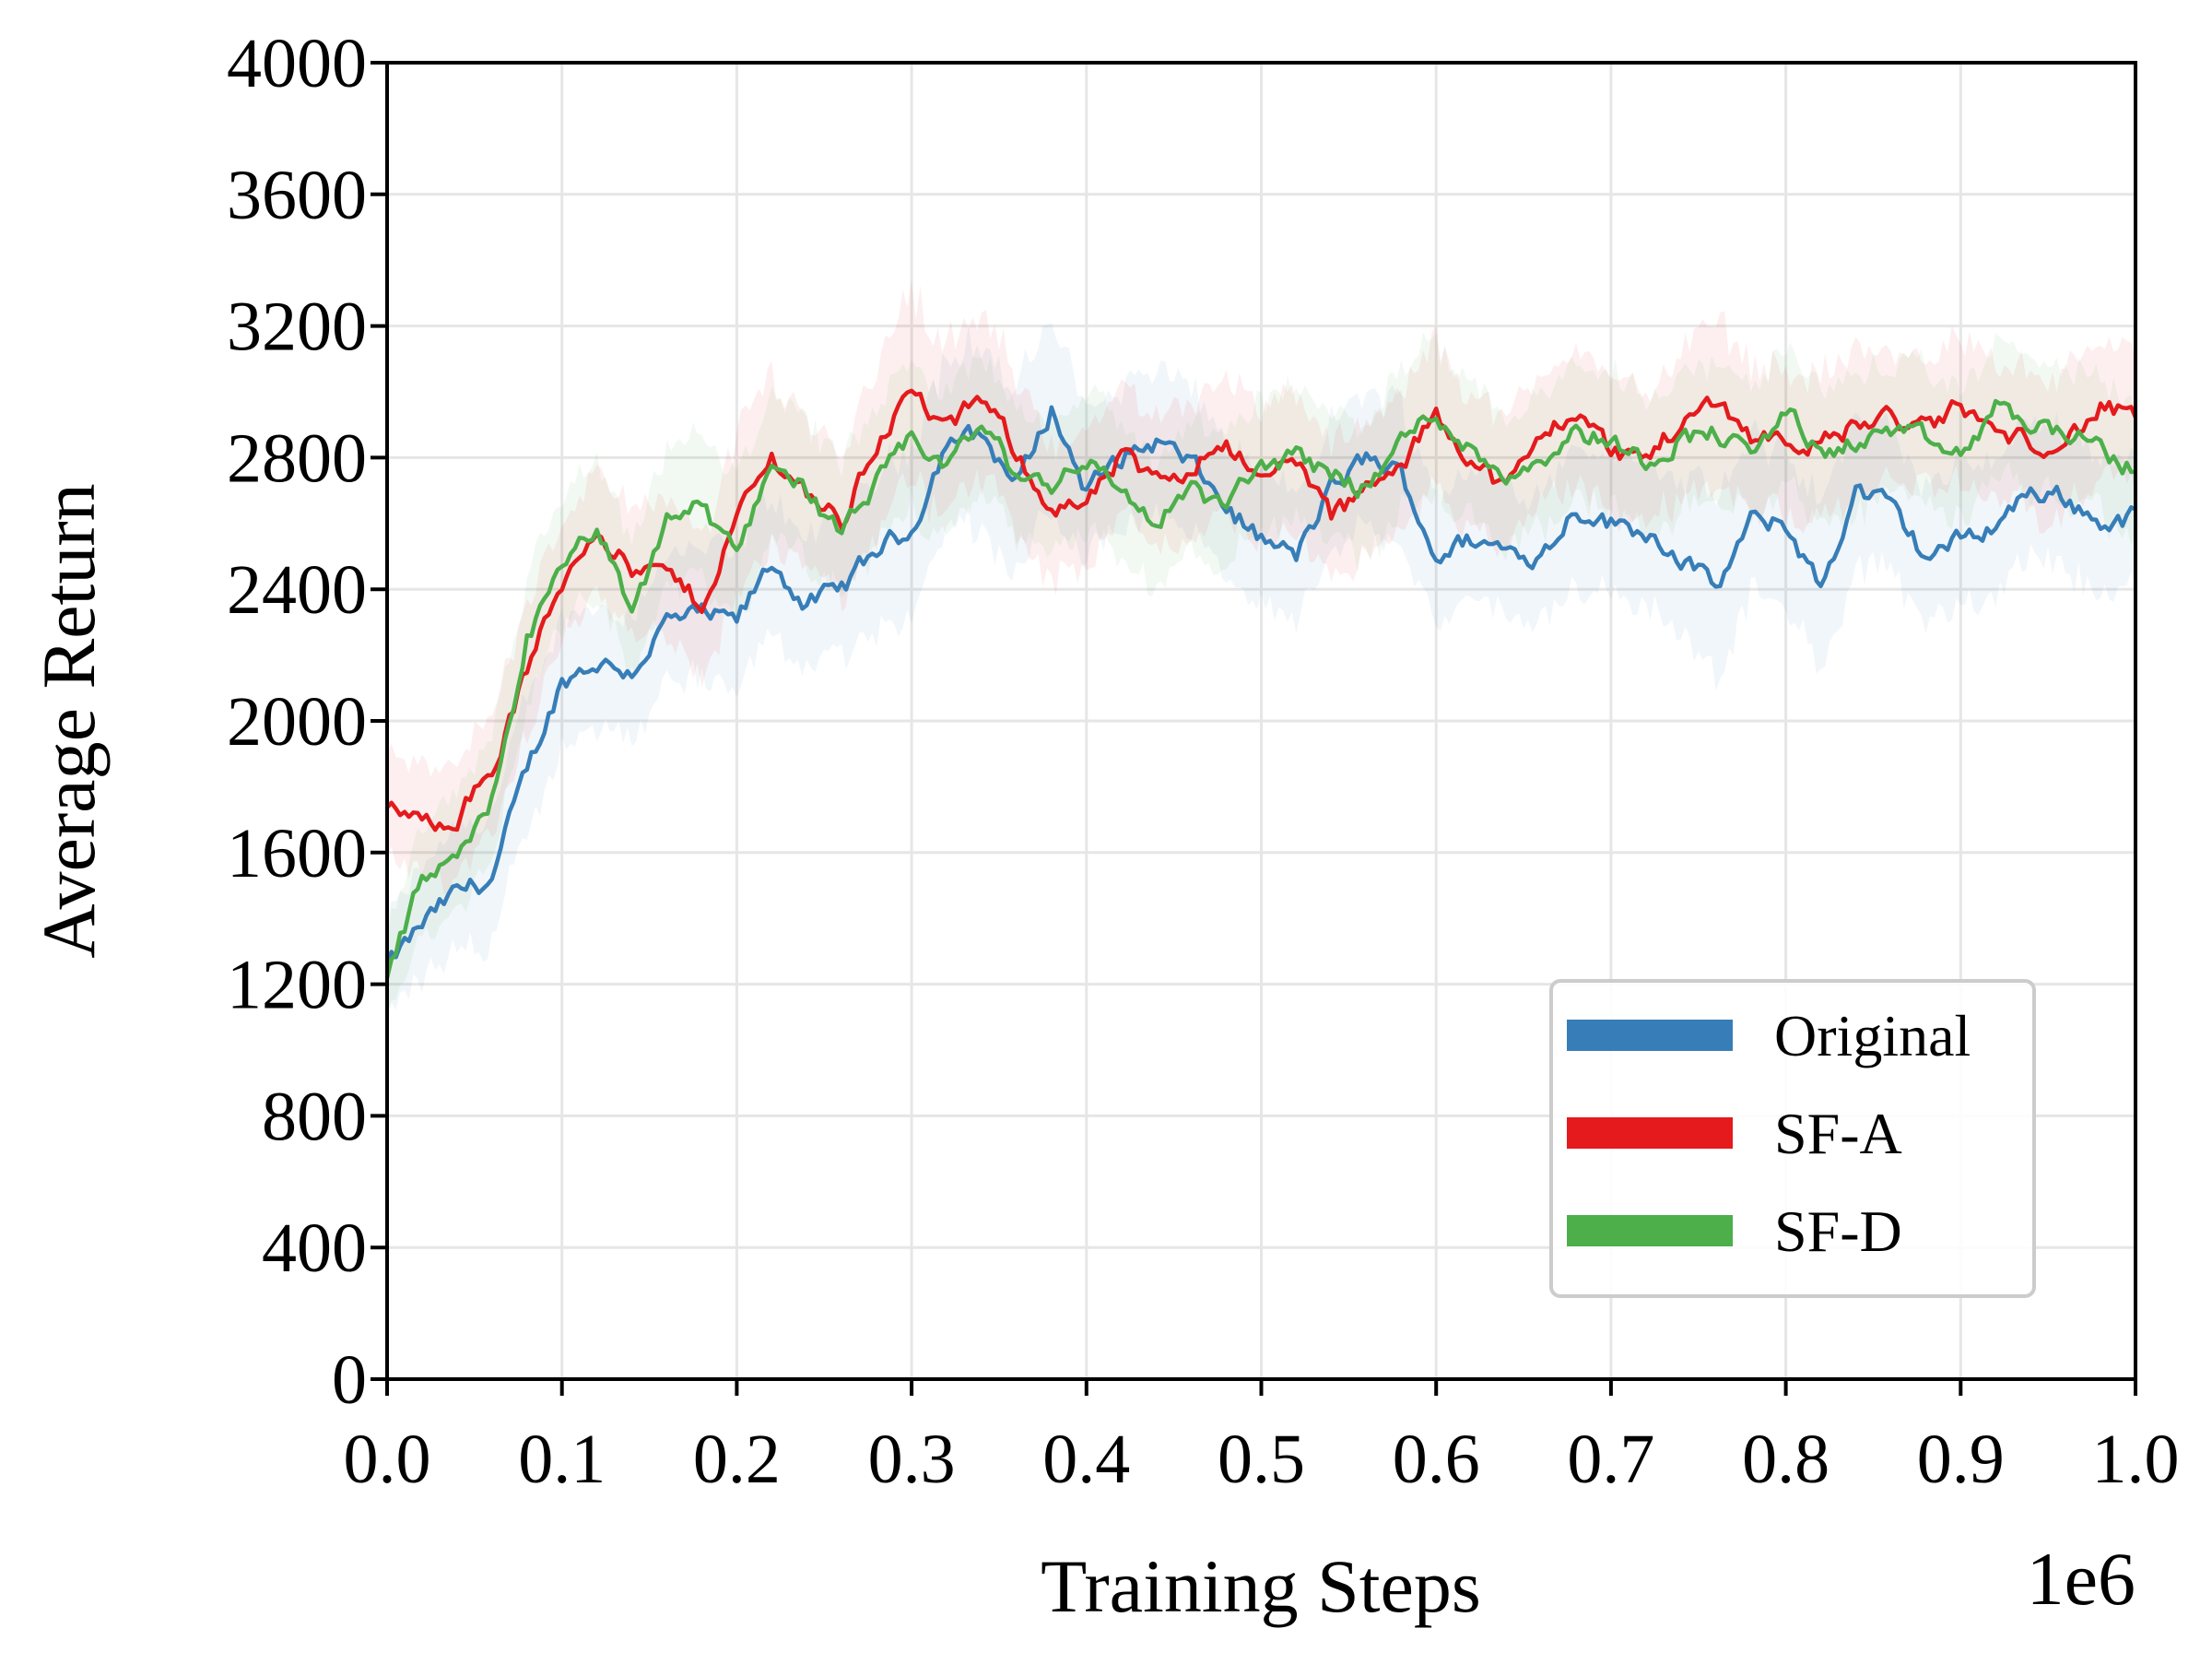  What do you see at coordinates (1650, 1230) in the screenshot?
I see `legend-swatch-sf-d` at bounding box center [1650, 1230].